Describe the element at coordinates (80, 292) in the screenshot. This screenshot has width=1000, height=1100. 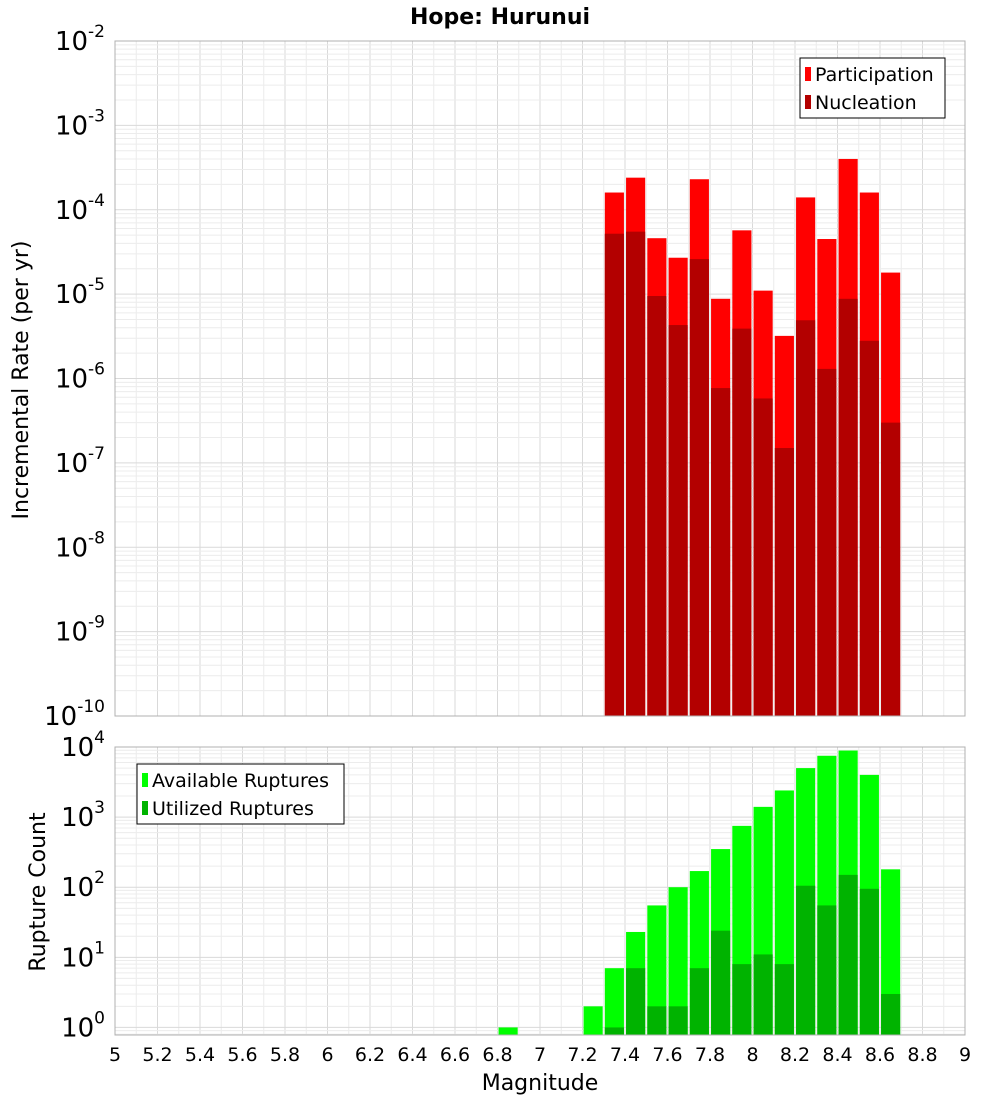
I see `rate-y-tick-label: 10⁻⁵` at that location.